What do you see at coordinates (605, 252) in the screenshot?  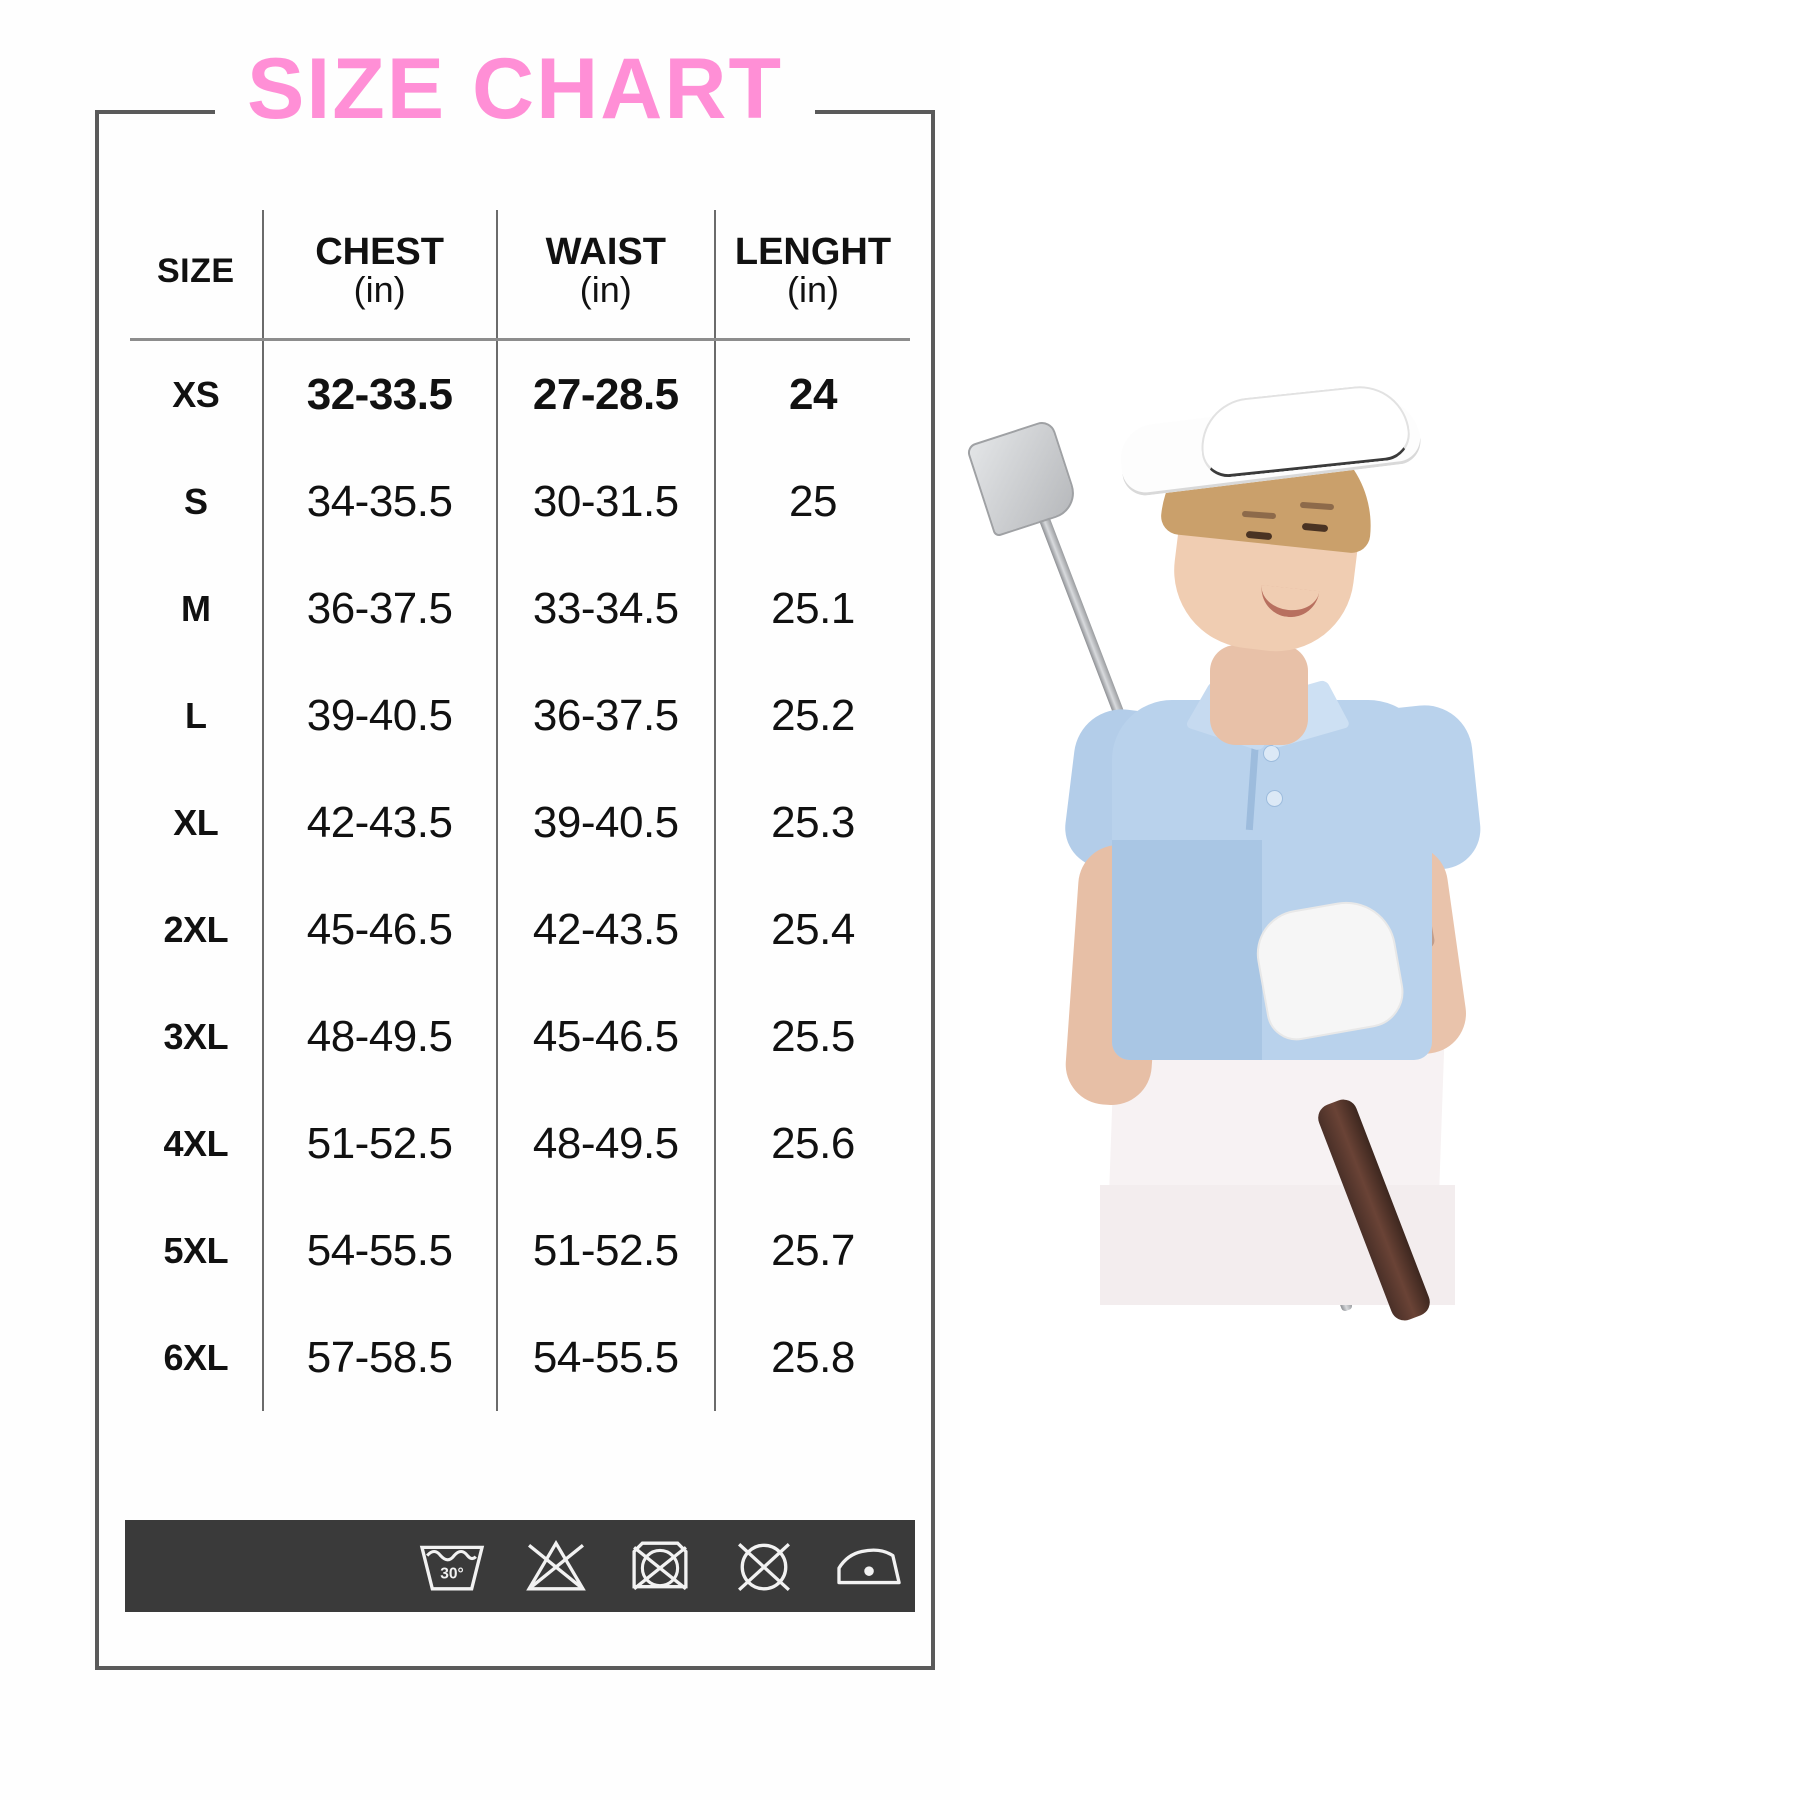 I see `column-header-waist-label: WAIST` at bounding box center [605, 252].